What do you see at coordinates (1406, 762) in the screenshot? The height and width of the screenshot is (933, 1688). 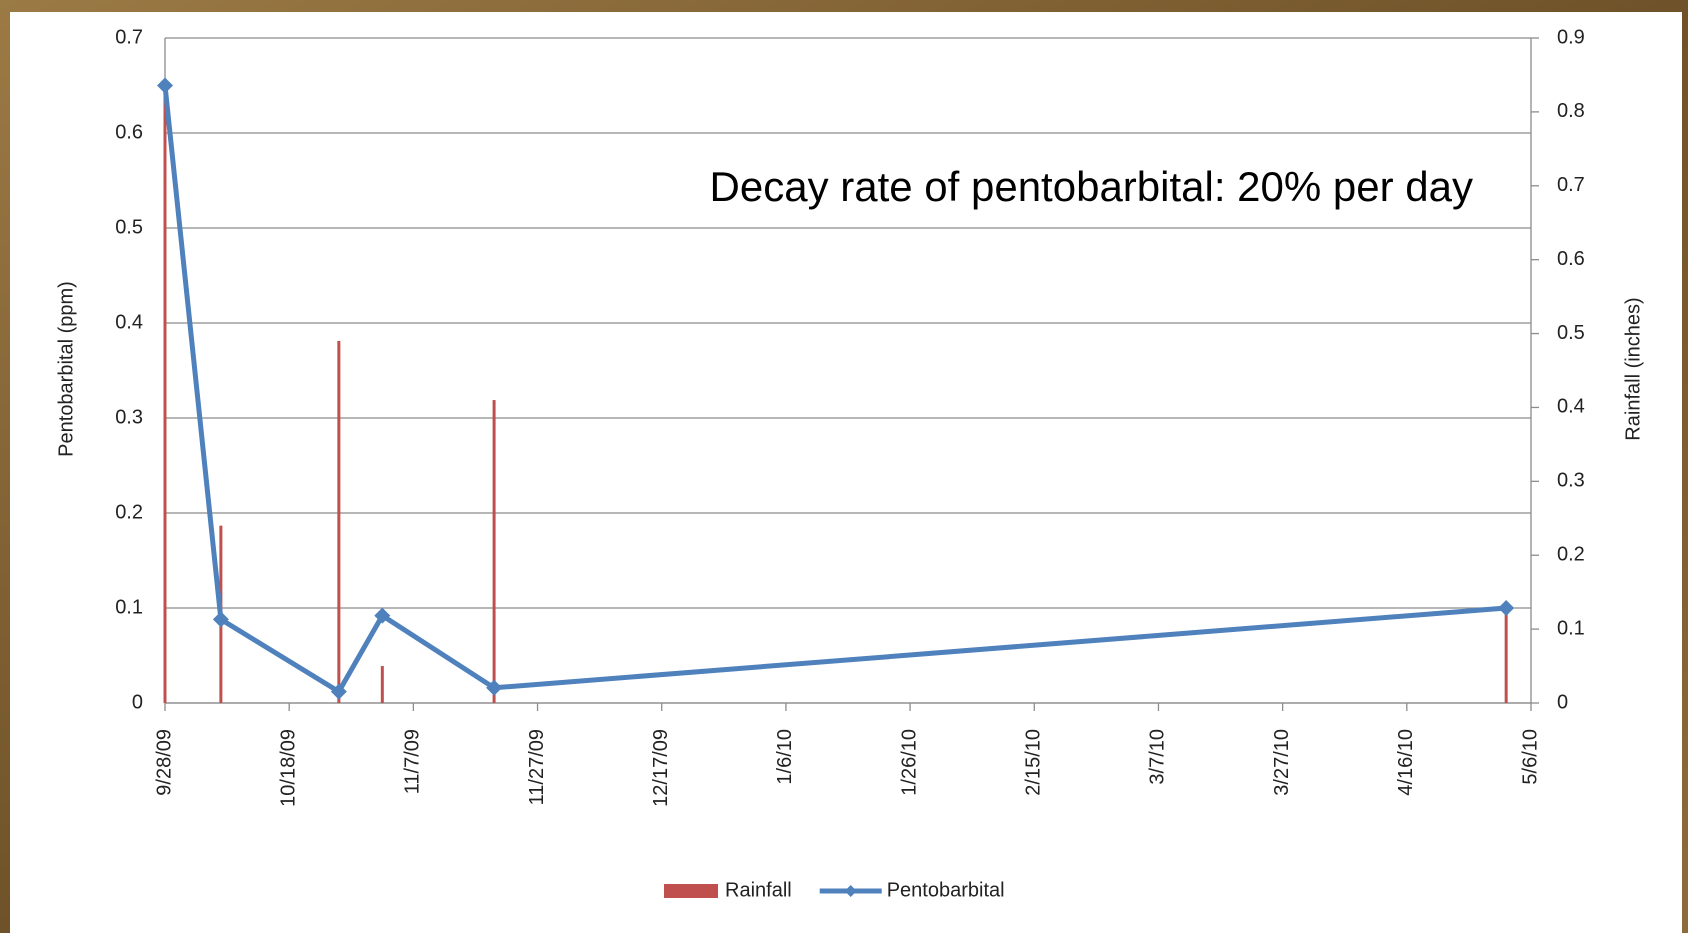 I see `x-tick-label: 4/16/10` at bounding box center [1406, 762].